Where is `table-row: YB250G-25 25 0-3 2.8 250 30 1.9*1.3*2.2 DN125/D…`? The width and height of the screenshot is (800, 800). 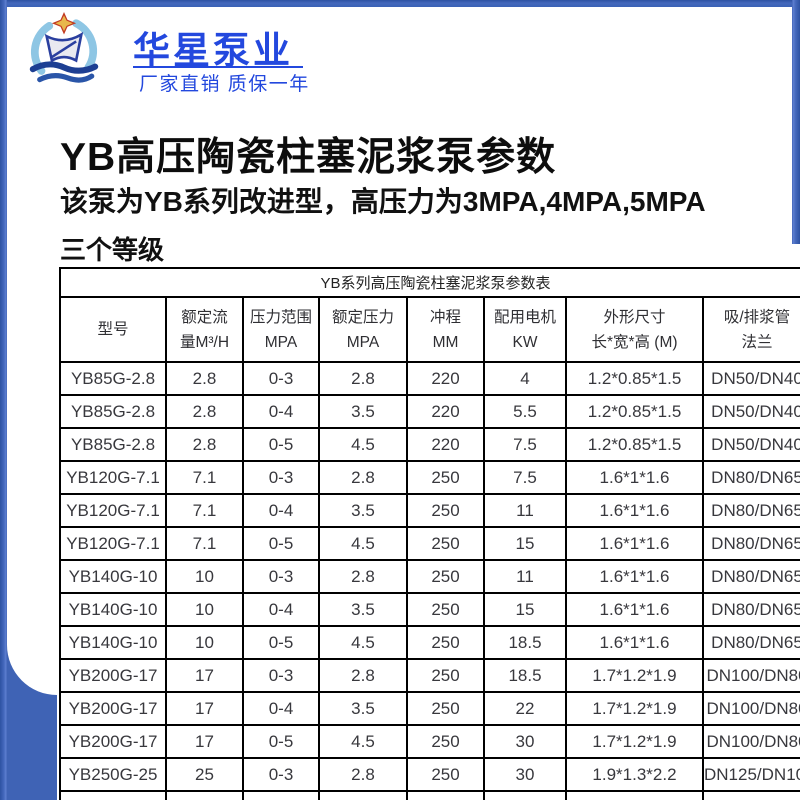 table-row: YB250G-25 25 0-3 2.8 250 30 1.9*1.3*2.2 DN125/D… is located at coordinates (429, 774).